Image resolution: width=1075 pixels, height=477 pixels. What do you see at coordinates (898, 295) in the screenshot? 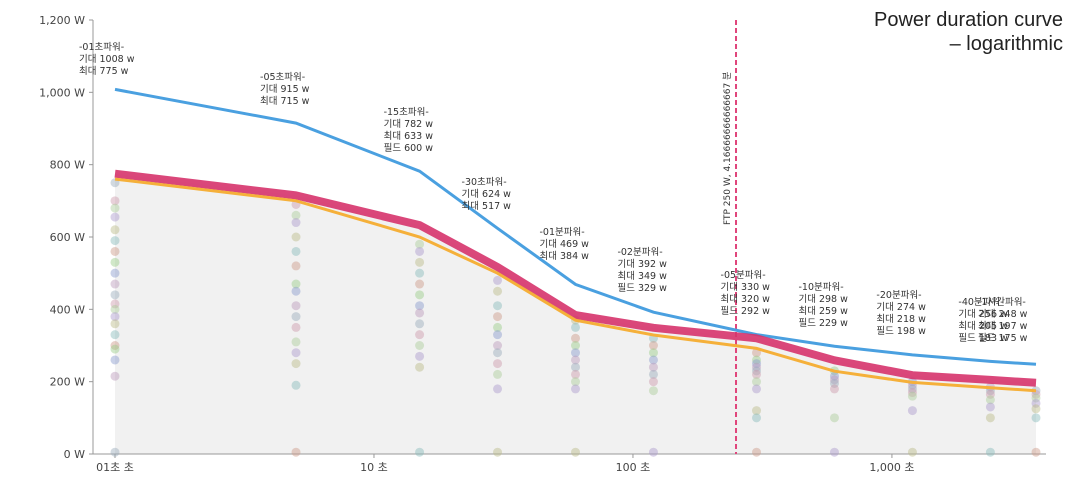
I see `annotation-text: -20분파워-` at bounding box center [898, 295].